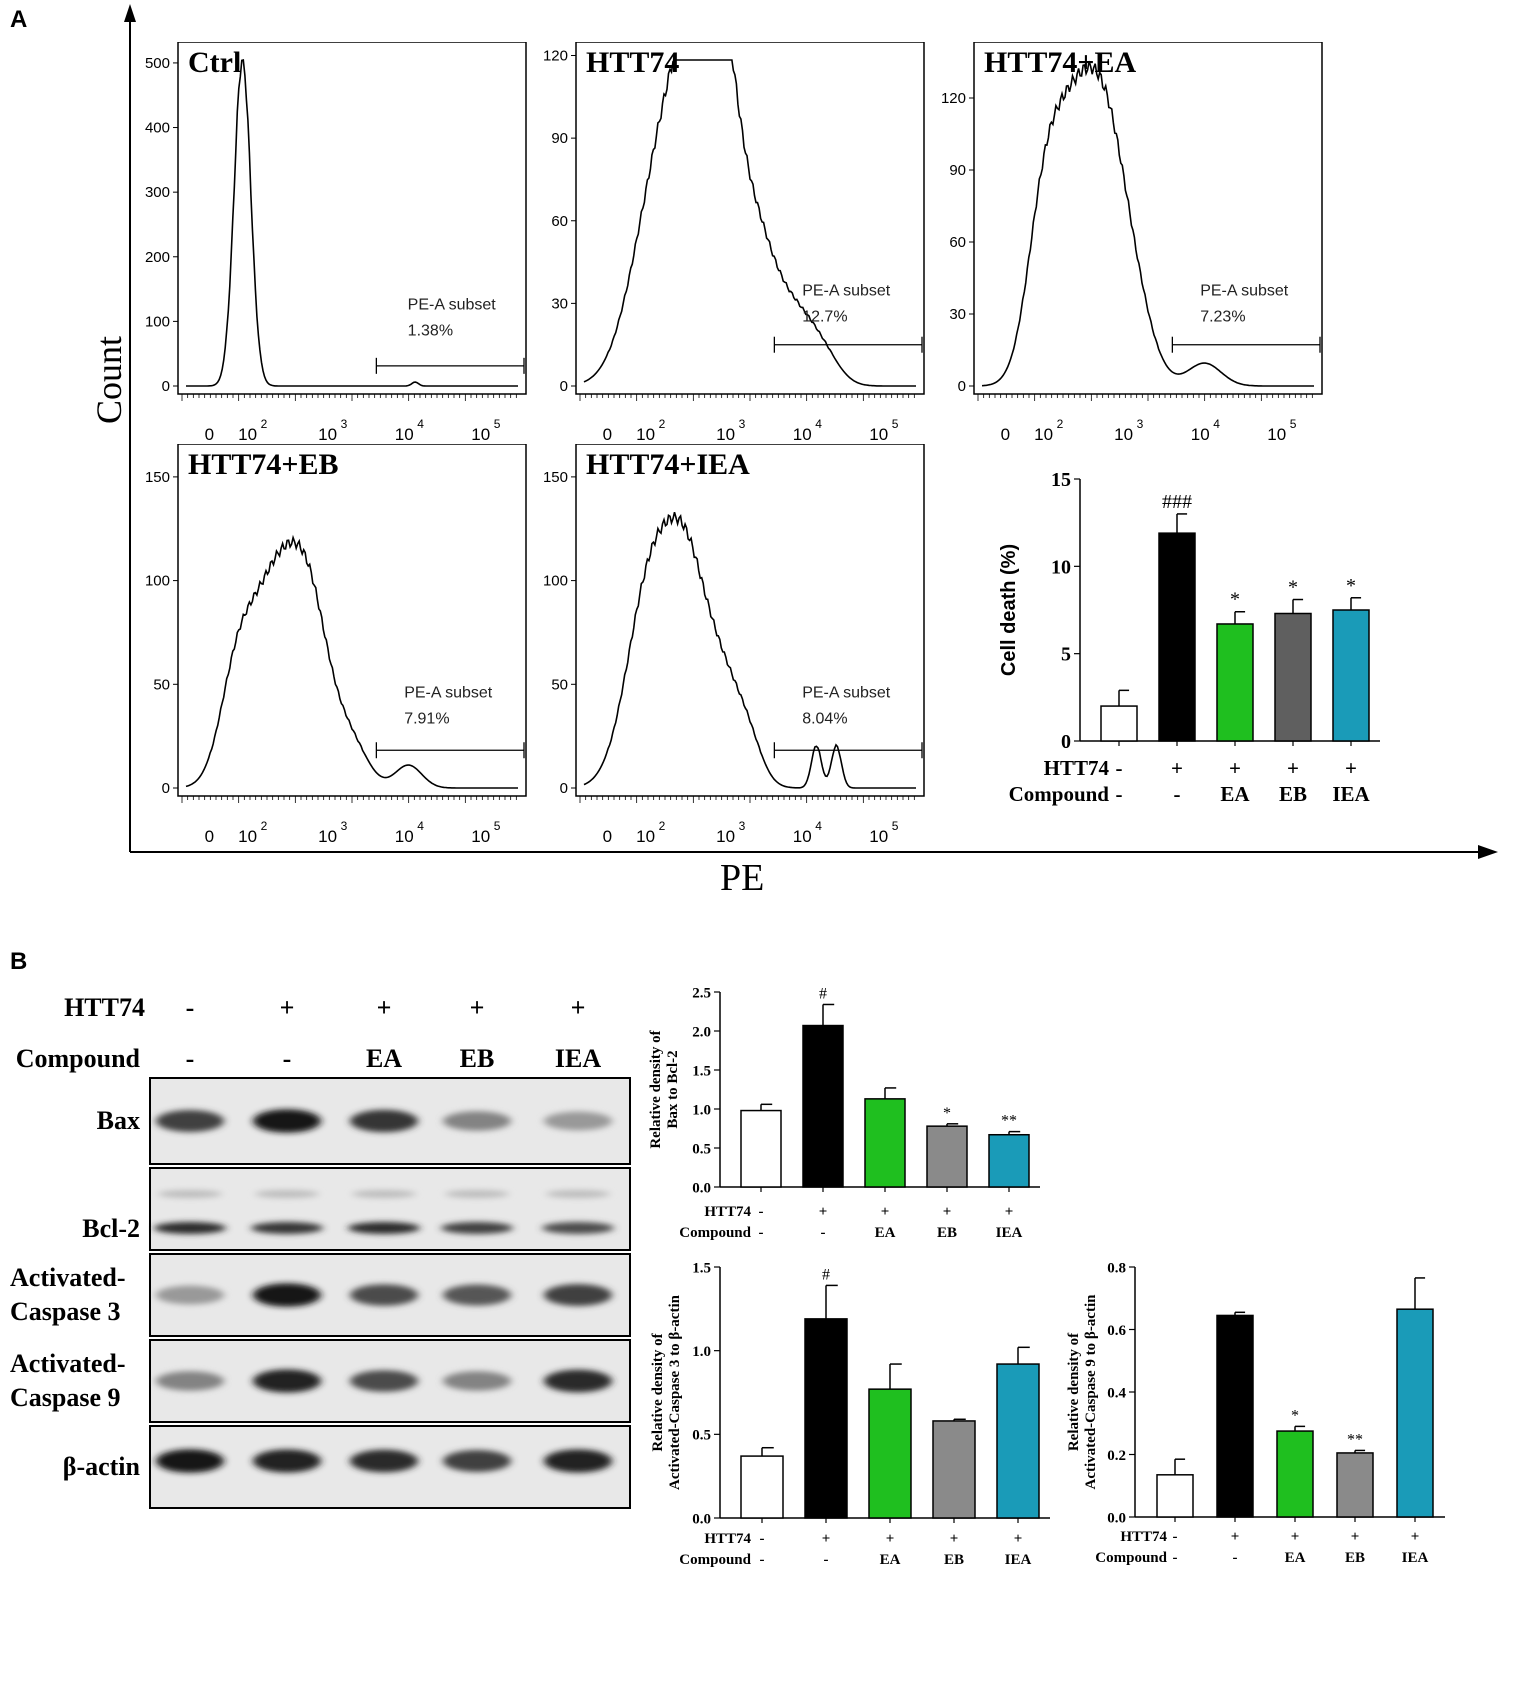 This screenshot has width=1535, height=1683. What do you see at coordinates (1293, 424) in the screenshot?
I see `x-tick-exponent: 5` at bounding box center [1293, 424].